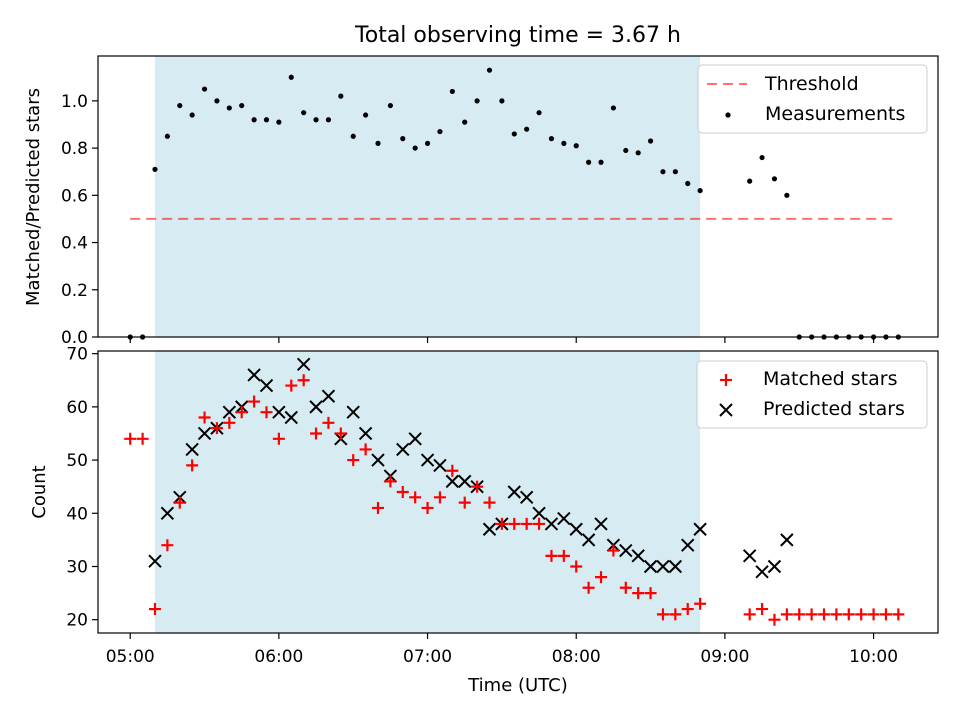 The height and width of the screenshot is (720, 960). What do you see at coordinates (812, 394) in the screenshot?
I see `bottom-legend: Matched stars Predicted stars` at bounding box center [812, 394].